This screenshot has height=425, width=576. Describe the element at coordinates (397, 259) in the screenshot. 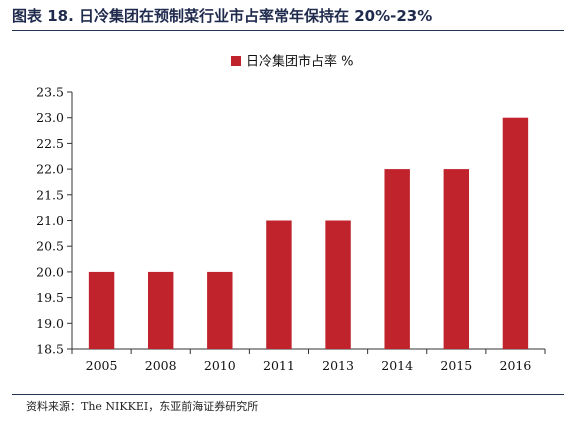

I see `bar-2014` at that location.